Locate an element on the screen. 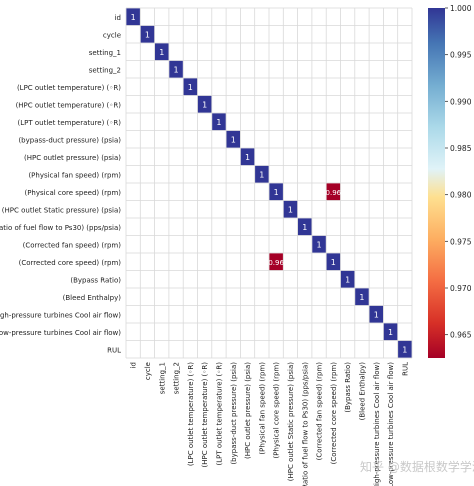 The height and width of the screenshot is (486, 474). y-tick-label: (Corrected core speed) (rpm) is located at coordinates (70, 263).